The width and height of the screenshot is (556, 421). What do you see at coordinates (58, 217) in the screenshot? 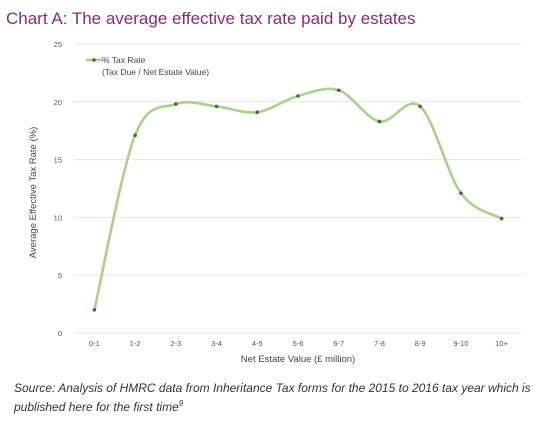
I see `y-tick-label: 10` at bounding box center [58, 217].